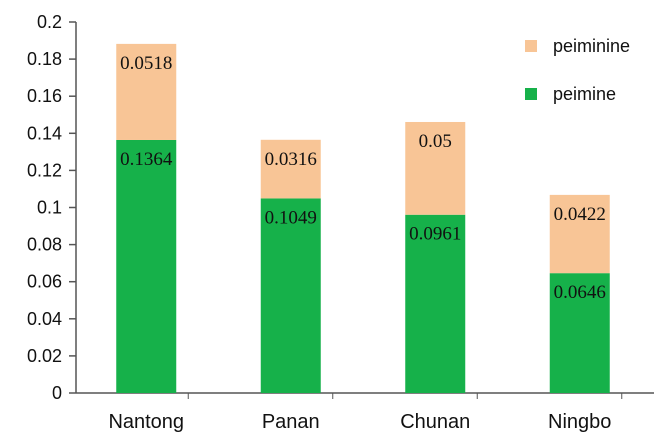 This screenshot has width=654, height=432. Describe the element at coordinates (44, 59) in the screenshot. I see `y-tick-label: 0.18` at that location.